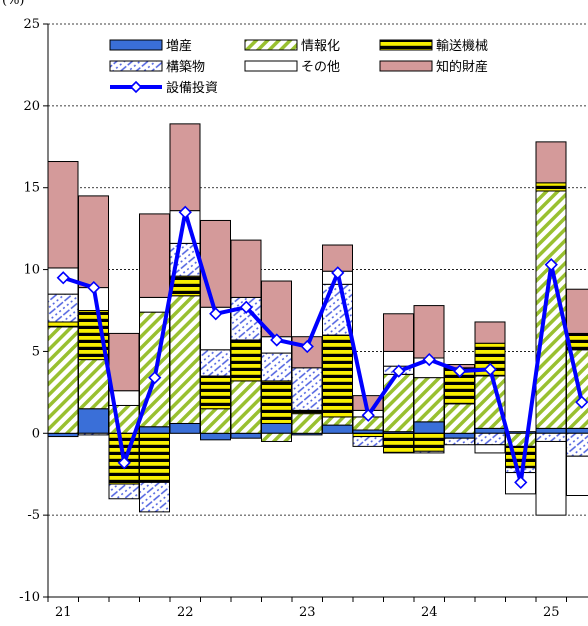  I want to click on y-tick-label: 15, so click(31, 188).